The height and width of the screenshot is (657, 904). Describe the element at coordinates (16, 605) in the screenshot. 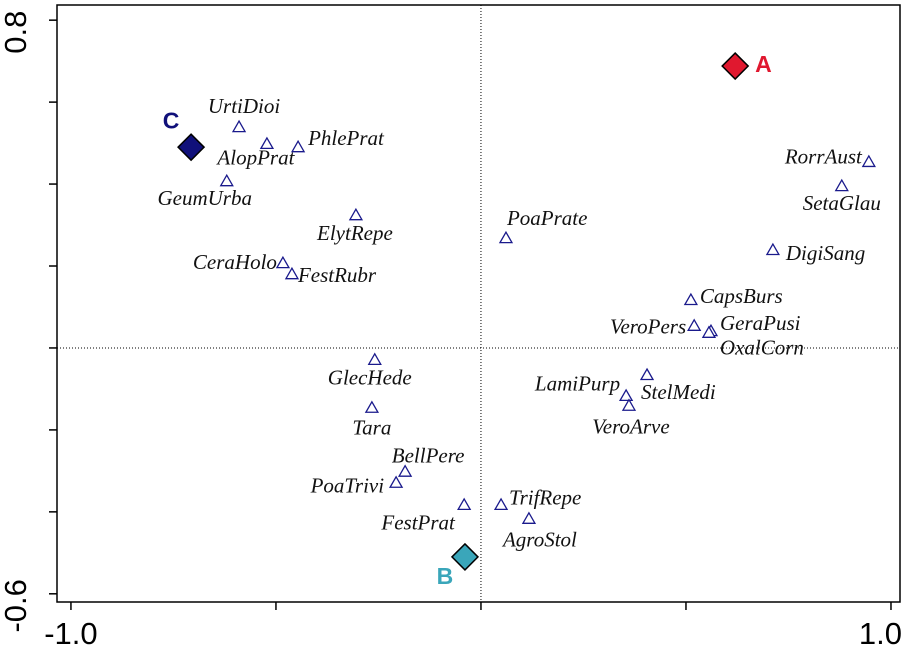

I see `y-tick-label: -0.6` at that location.